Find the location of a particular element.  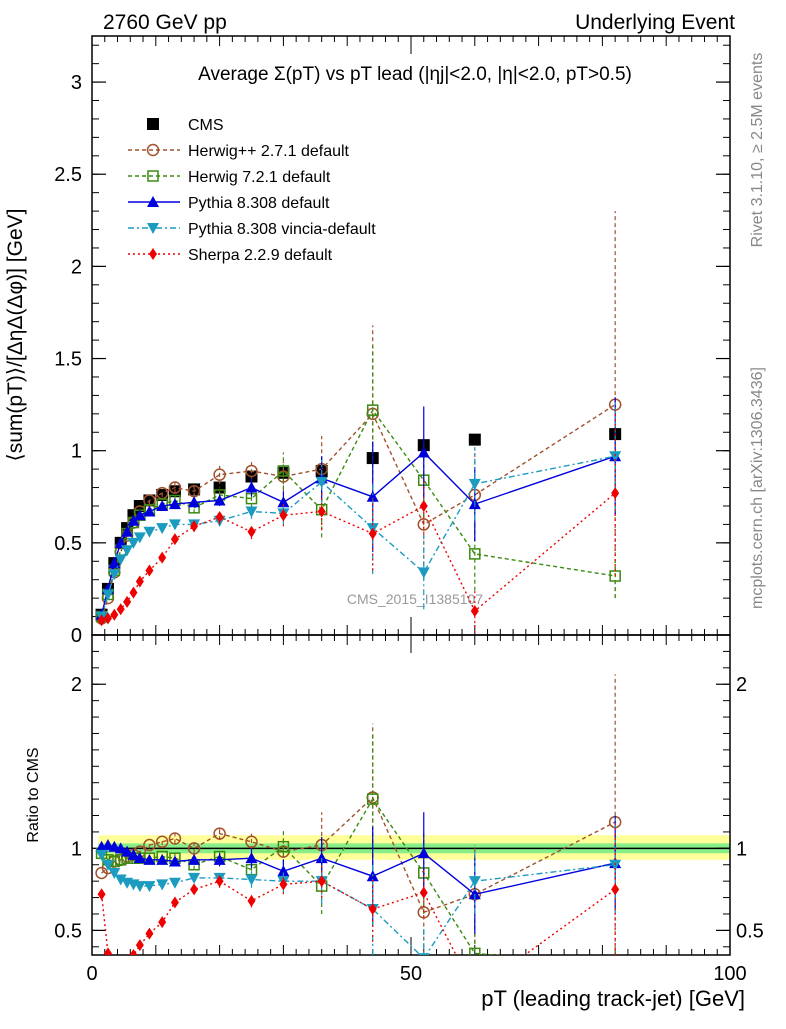

main-ytick-label: 2.5 is located at coordinates (68, 175).